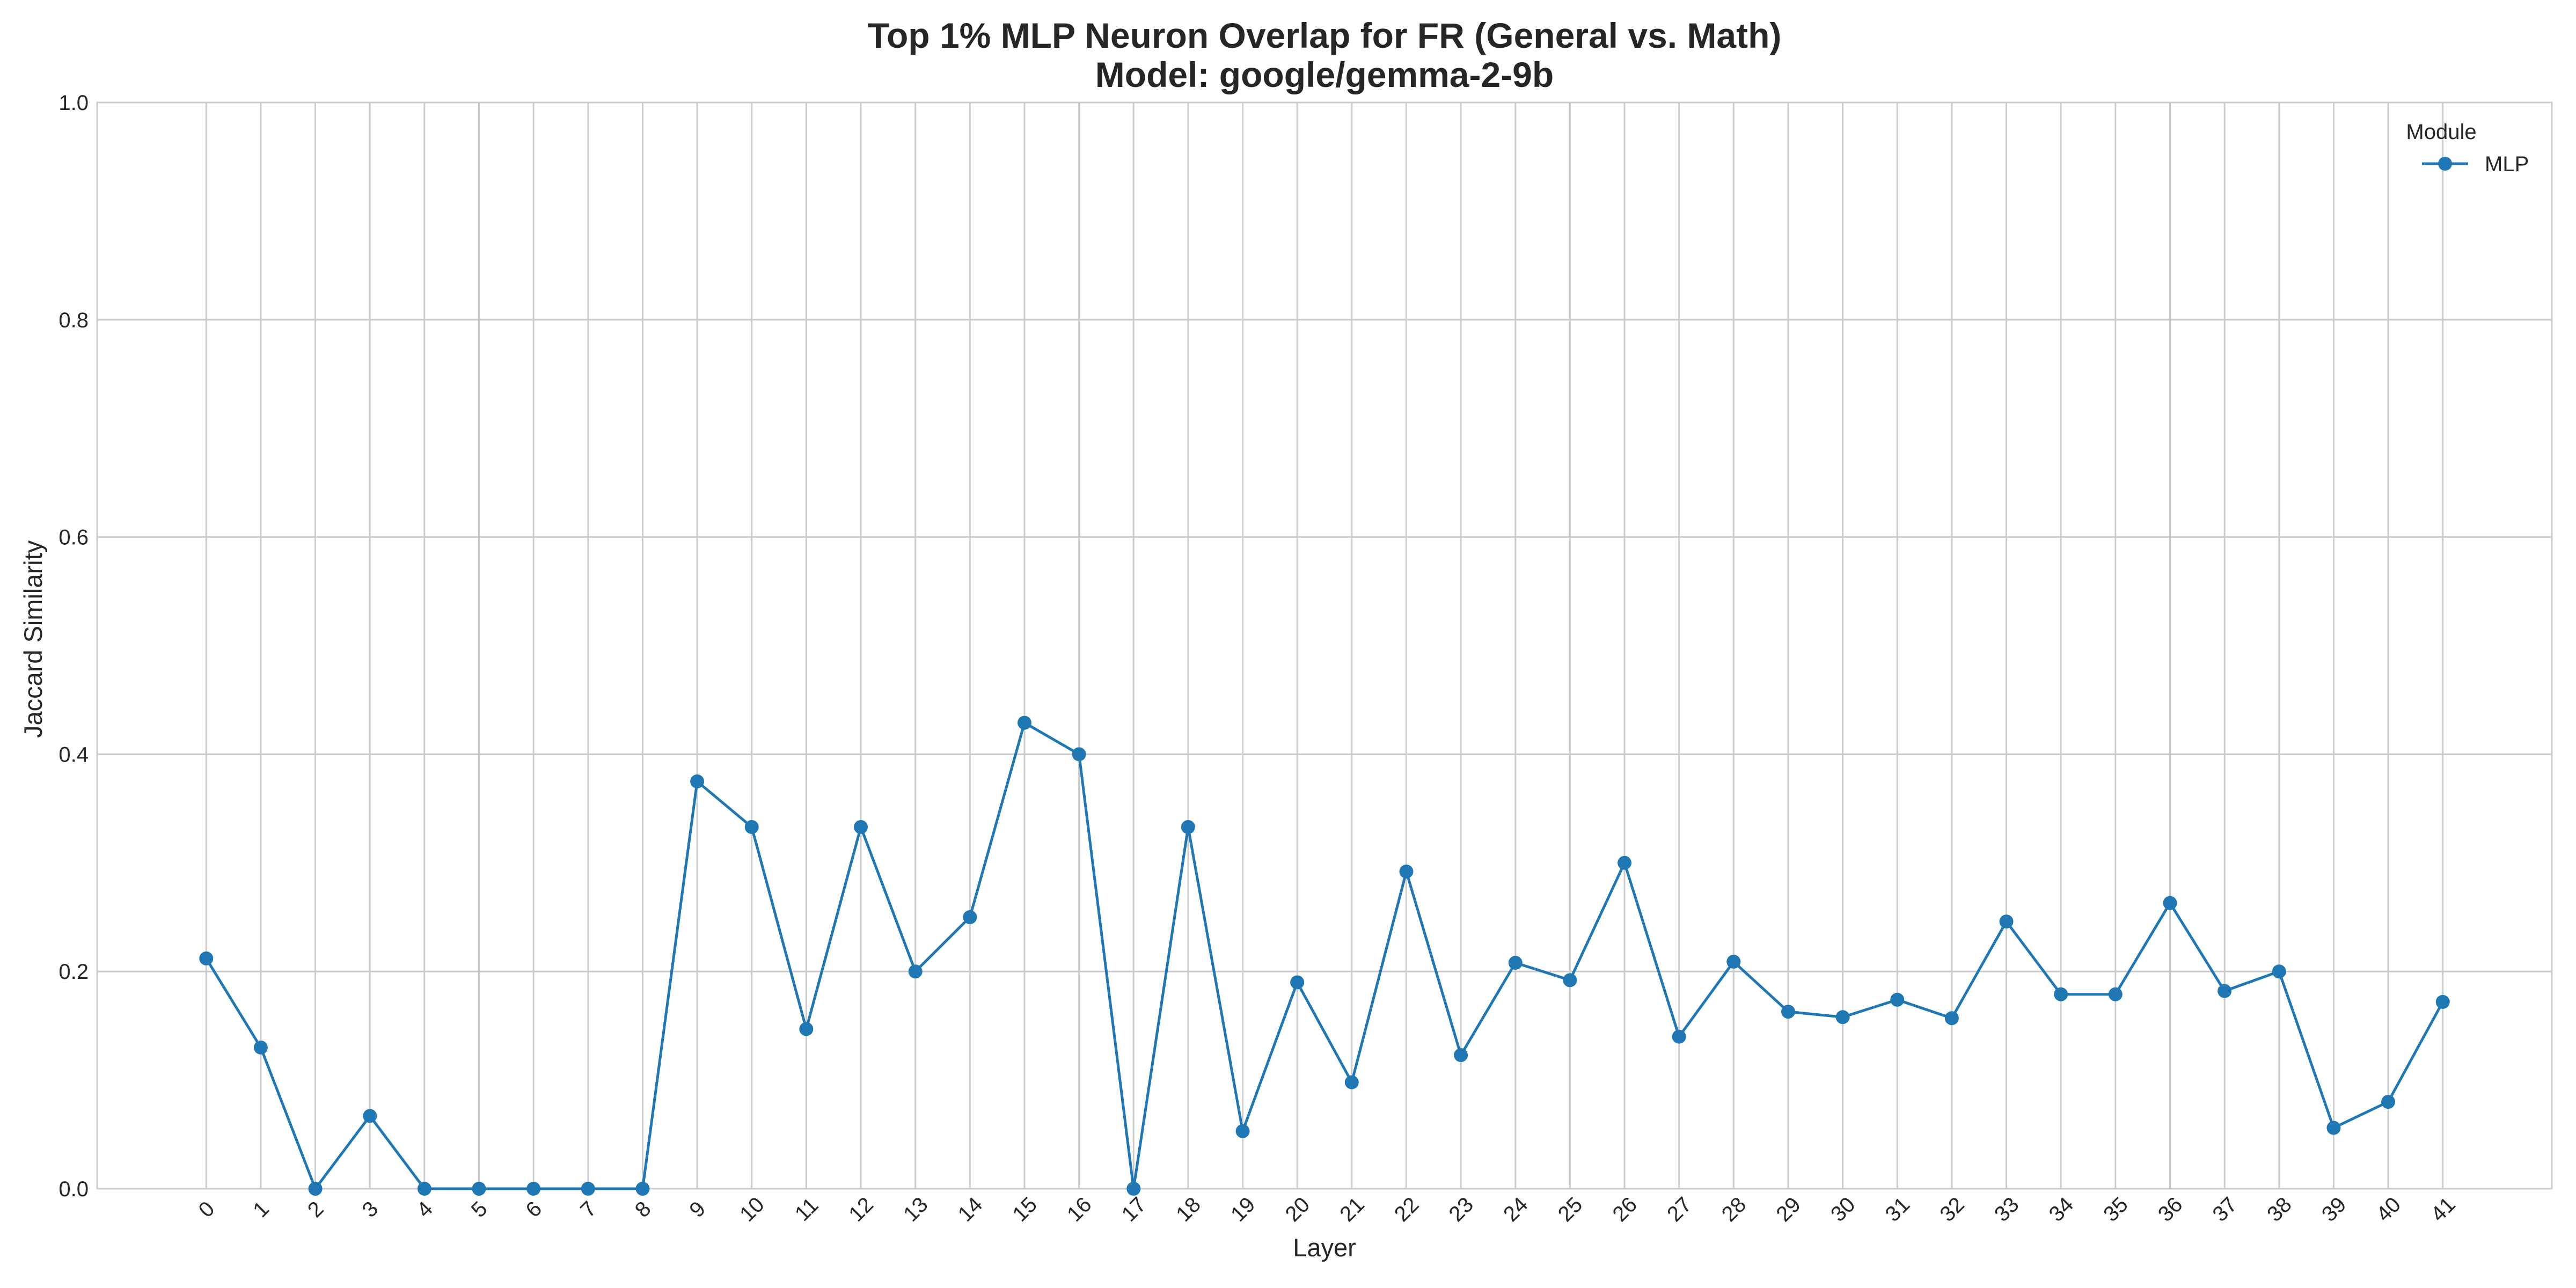 The height and width of the screenshot is (1288, 2576). Describe the element at coordinates (2334, 1209) in the screenshot. I see `x-tick-label: 39` at that location.